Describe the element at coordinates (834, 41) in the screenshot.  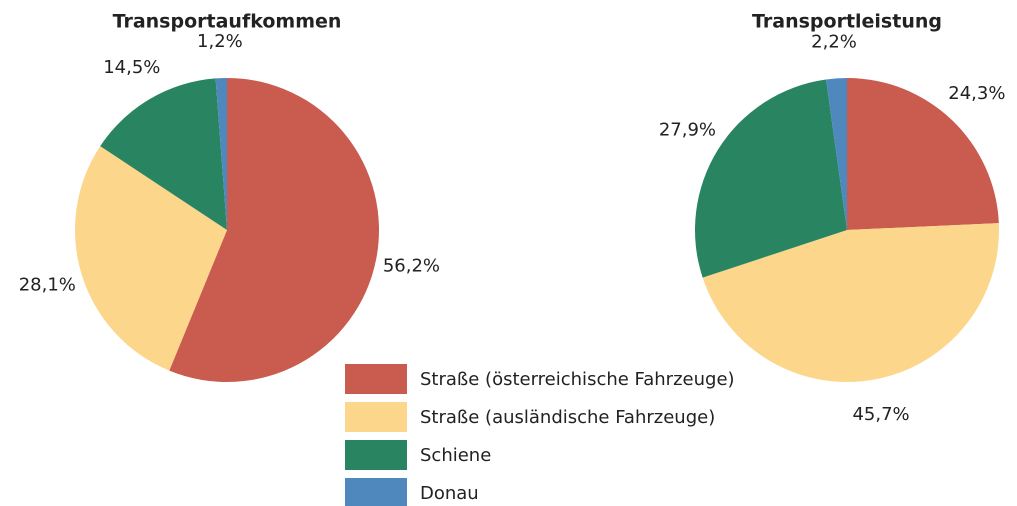
I see `data-label: 2,2%` at that location.